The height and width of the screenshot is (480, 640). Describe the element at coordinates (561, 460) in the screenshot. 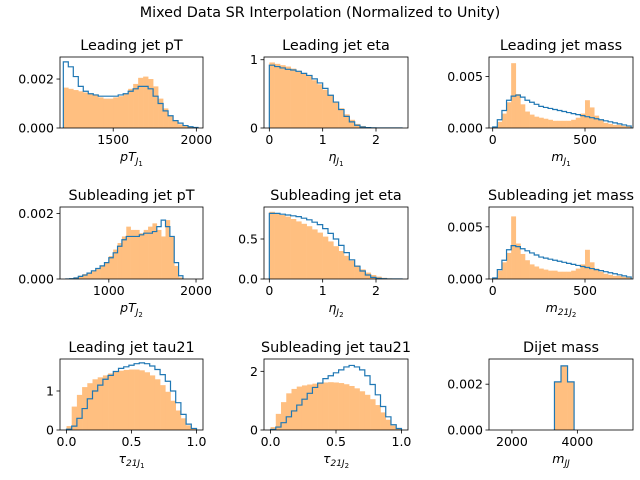

I see `x-axis-label: mJJ` at that location.